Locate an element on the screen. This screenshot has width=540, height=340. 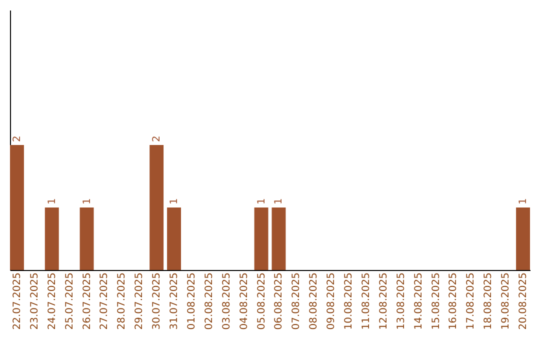
x-tick-label: 18.08.2025 is located at coordinates (488, 301).